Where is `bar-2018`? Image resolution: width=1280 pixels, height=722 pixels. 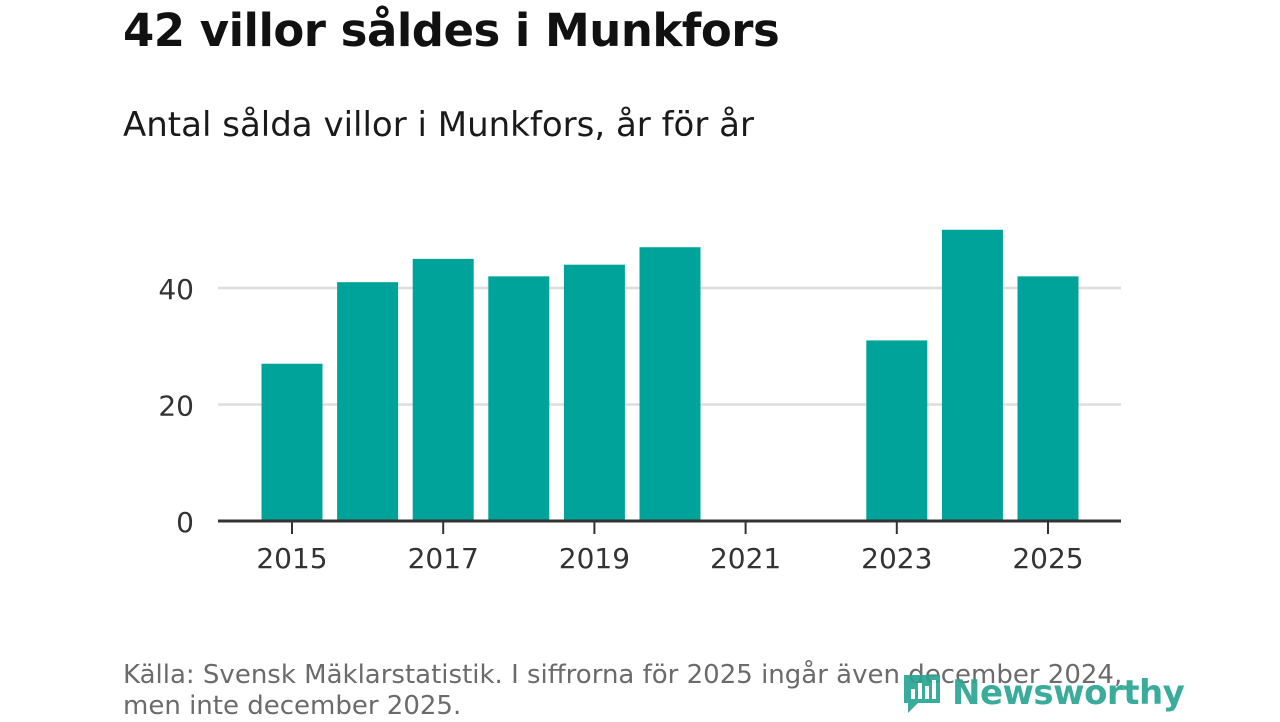 bar-2018 is located at coordinates (519, 398).